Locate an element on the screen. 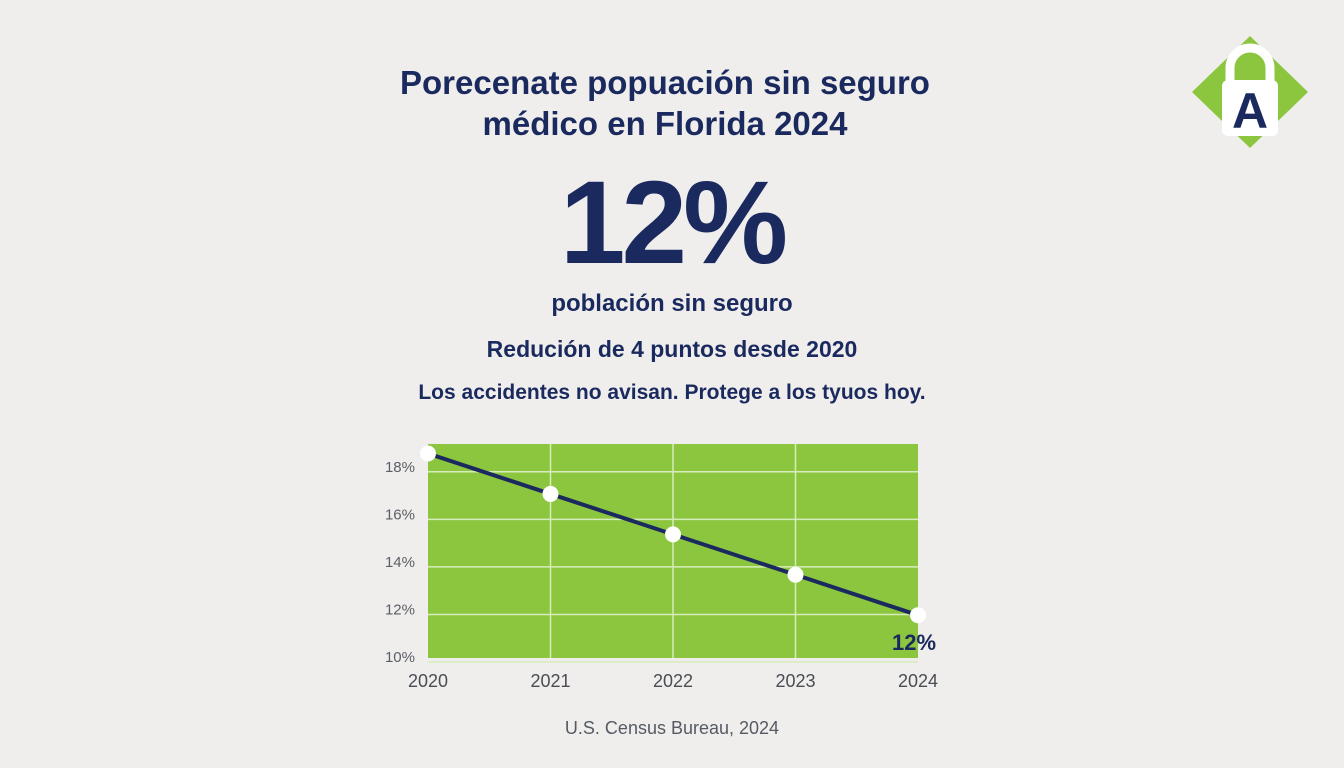 The width and height of the screenshot is (1344, 768). y-axis-ticks: 10% 12% 14% 16% 18% is located at coordinates (400, 562).